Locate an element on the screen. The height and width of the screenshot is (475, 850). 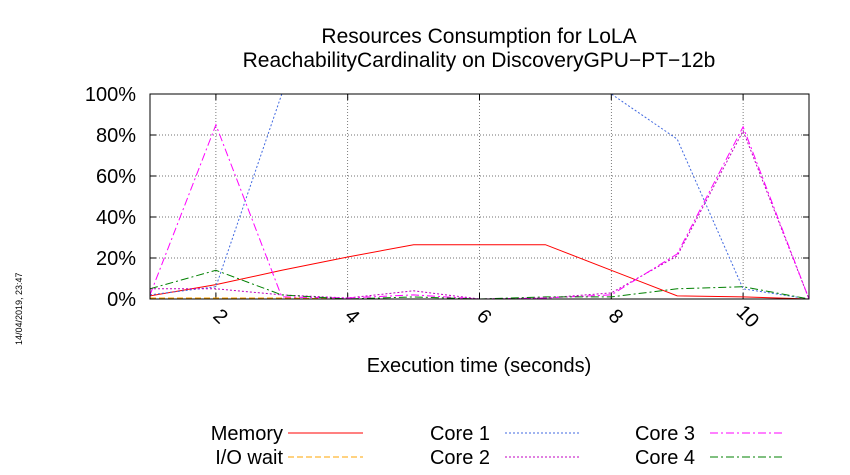
x-axis-label: Execution time (seconds) is located at coordinates (479, 366).